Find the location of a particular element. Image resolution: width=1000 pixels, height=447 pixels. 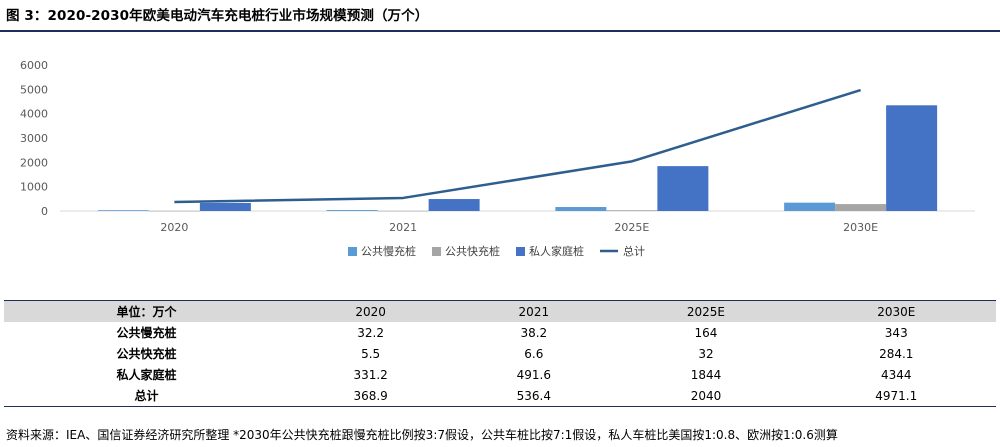

legend-label: 公共慢充桩 is located at coordinates (388, 251).